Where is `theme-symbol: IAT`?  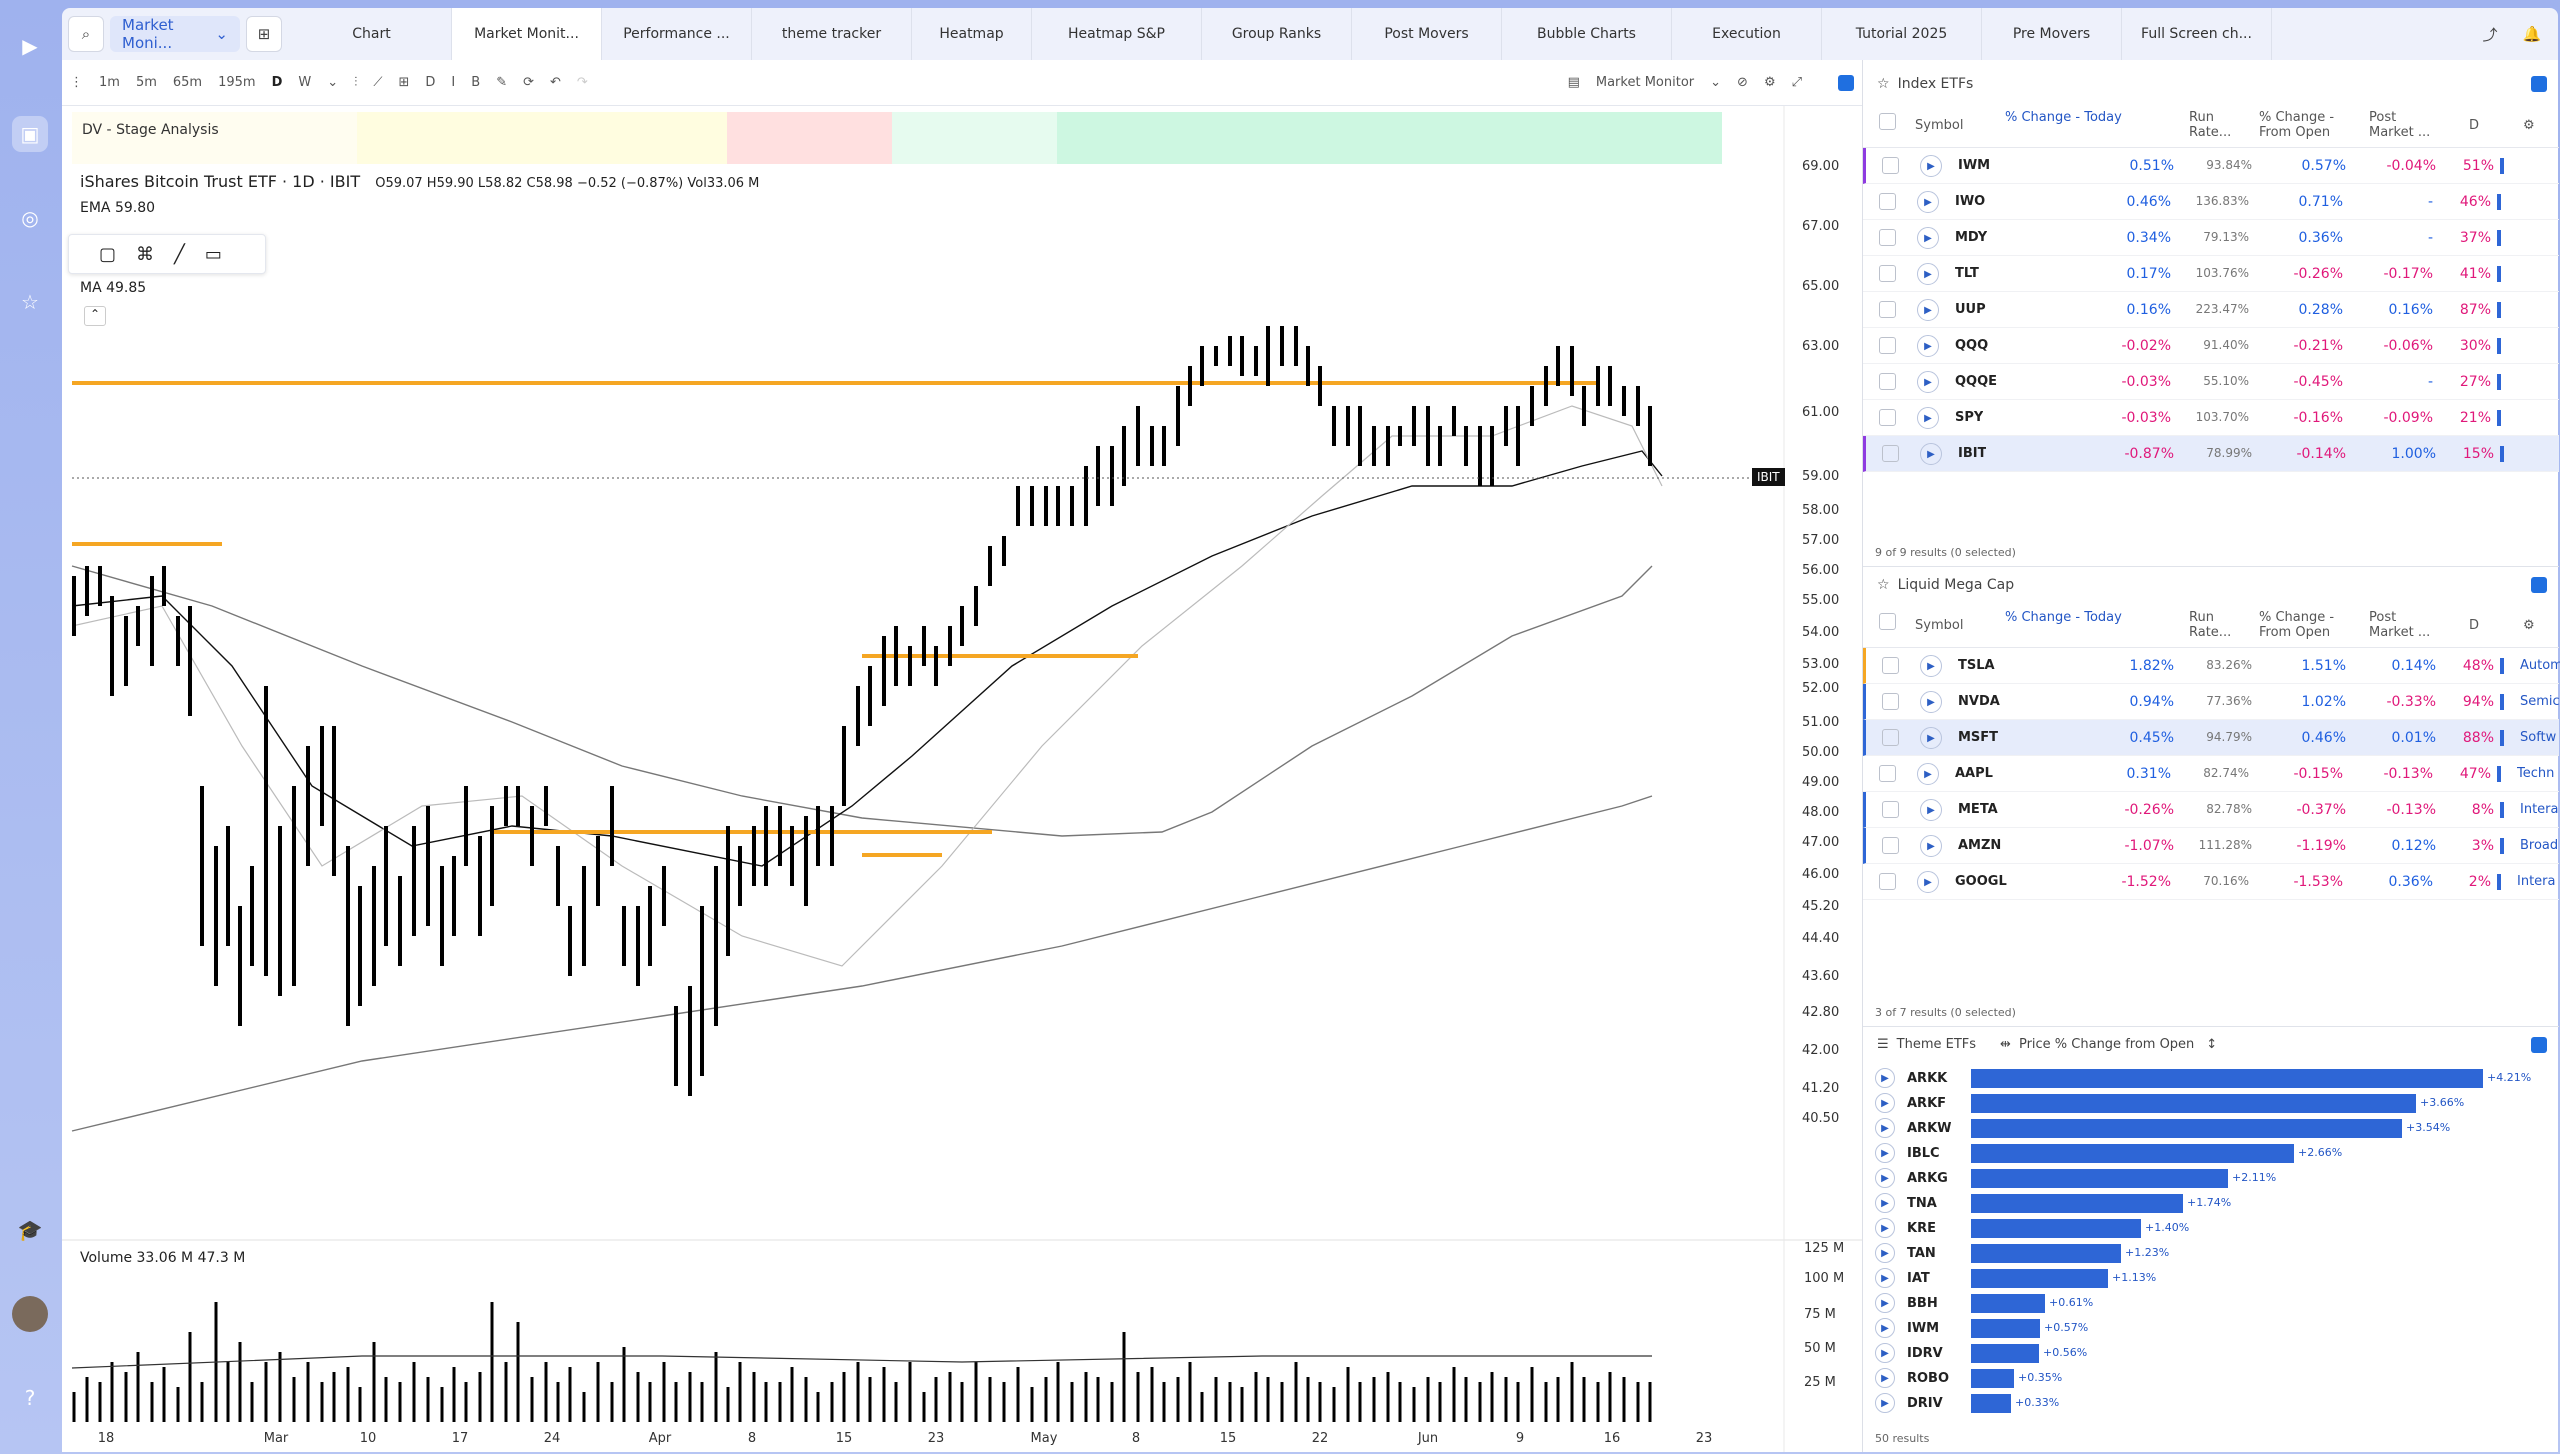 theme-symbol: IAT is located at coordinates (1918, 1278).